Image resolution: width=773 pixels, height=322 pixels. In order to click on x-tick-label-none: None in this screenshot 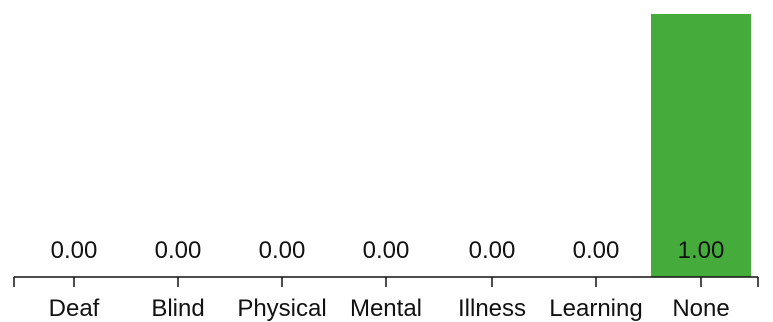, I will do `click(700, 308)`.